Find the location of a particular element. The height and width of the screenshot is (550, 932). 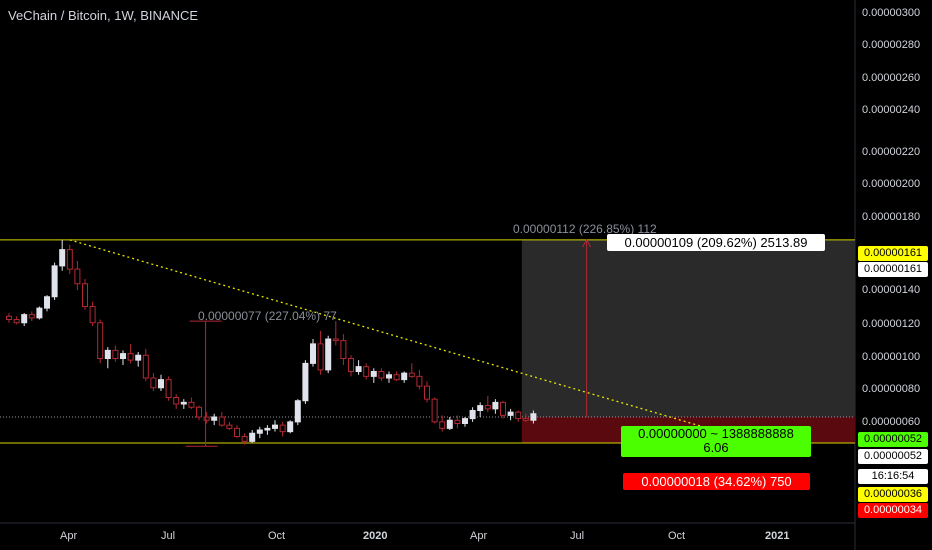

price-axis-label: 0.00000100 is located at coordinates (891, 357).